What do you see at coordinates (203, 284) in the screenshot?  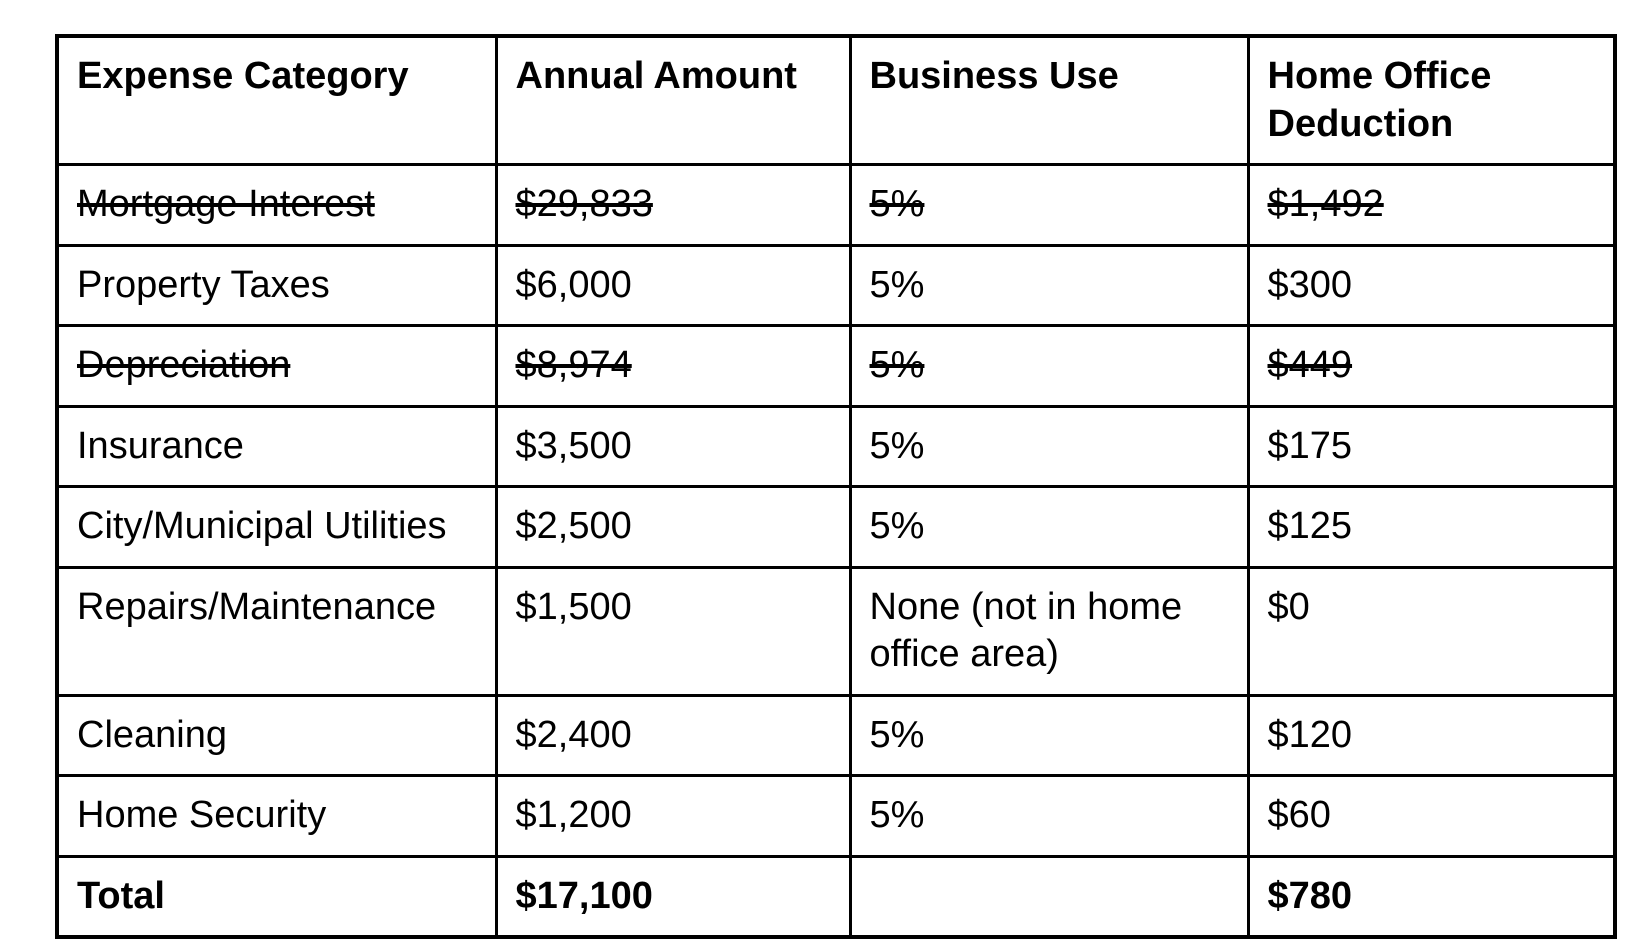 I see `cell-expense-category-text: Property Taxes` at bounding box center [203, 284].